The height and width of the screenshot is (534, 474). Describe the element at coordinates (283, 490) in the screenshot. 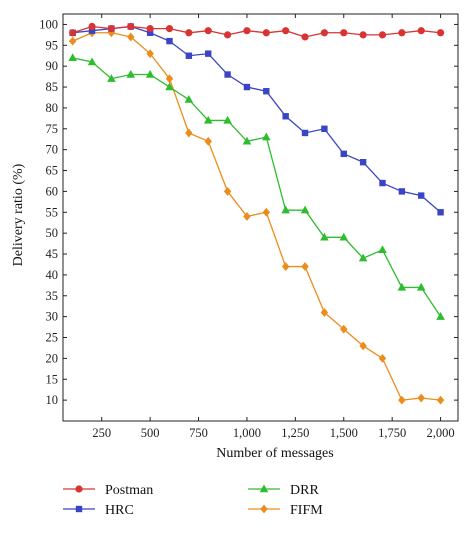

I see `legend-item-drr: DRR` at that location.